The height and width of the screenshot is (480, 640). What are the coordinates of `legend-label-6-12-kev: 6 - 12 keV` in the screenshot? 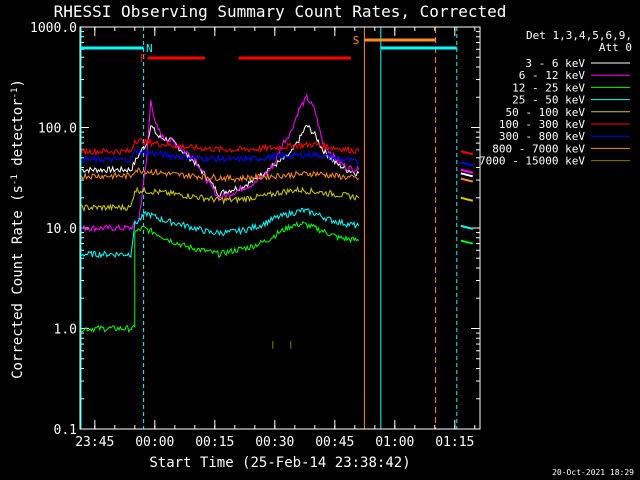 It's located at (552, 75).